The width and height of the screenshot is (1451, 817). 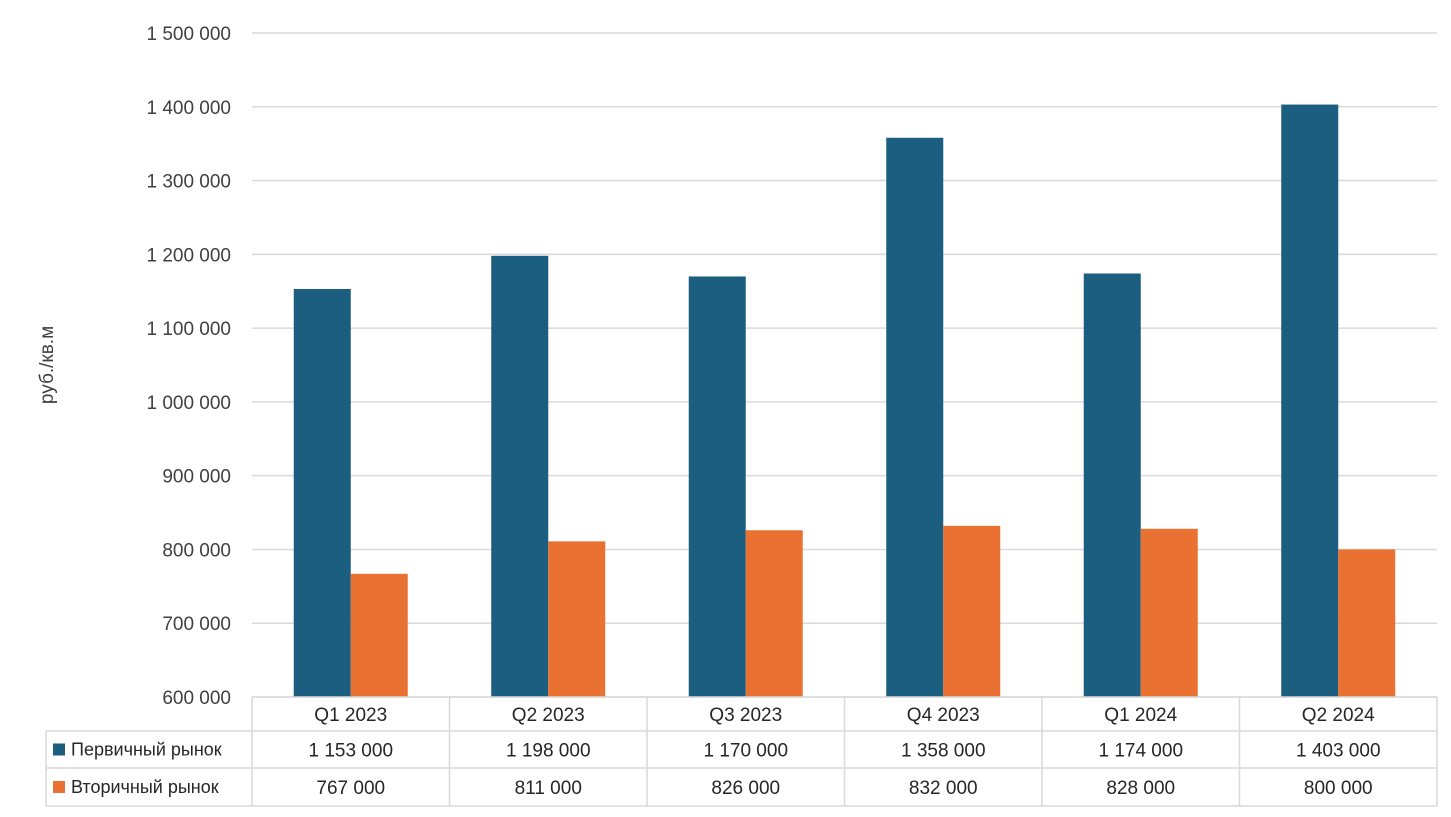 I want to click on x-tick-label: Q4 2023, so click(x=943, y=715).